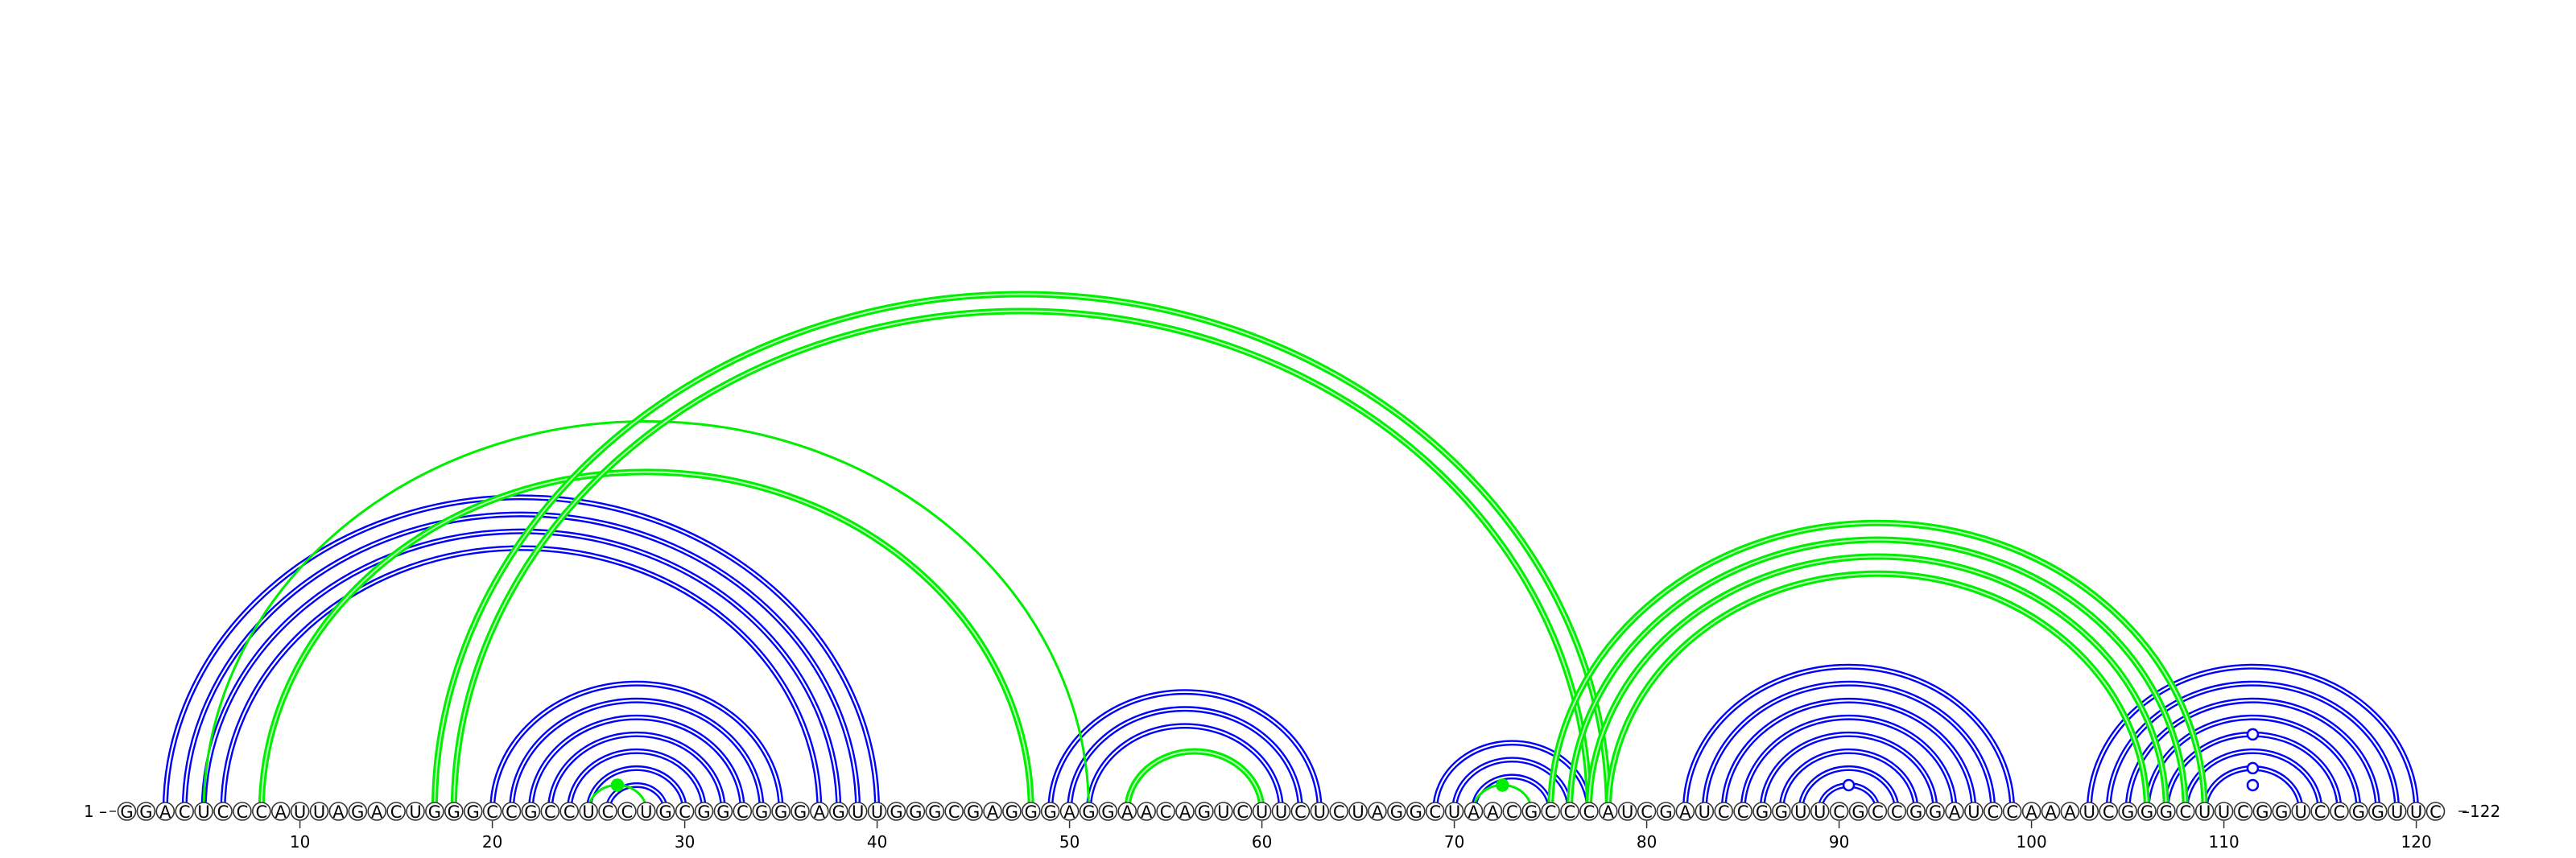 The image size is (2576, 858). I want to click on position-label: 80, so click(1647, 842).